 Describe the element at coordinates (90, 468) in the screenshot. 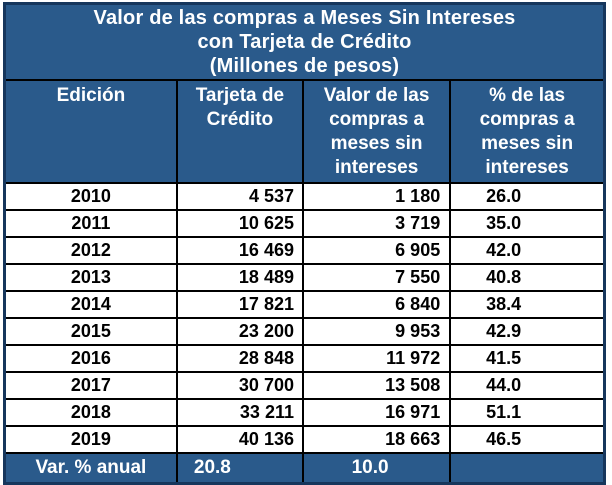

I see `footer-label: Var. % anual` at that location.